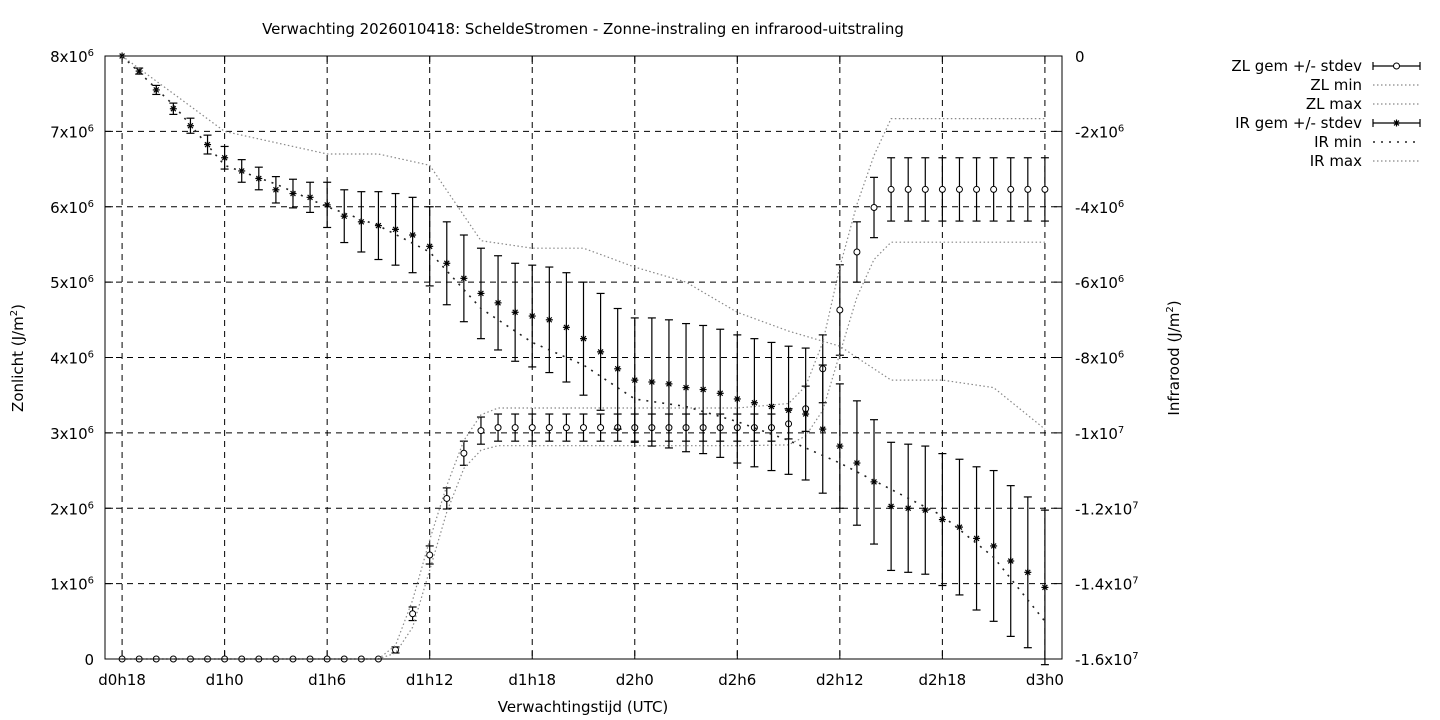 Image resolution: width=1440 pixels, height=720 pixels. What do you see at coordinates (1338, 142) in the screenshot?
I see `legend-label: IR min` at bounding box center [1338, 142].